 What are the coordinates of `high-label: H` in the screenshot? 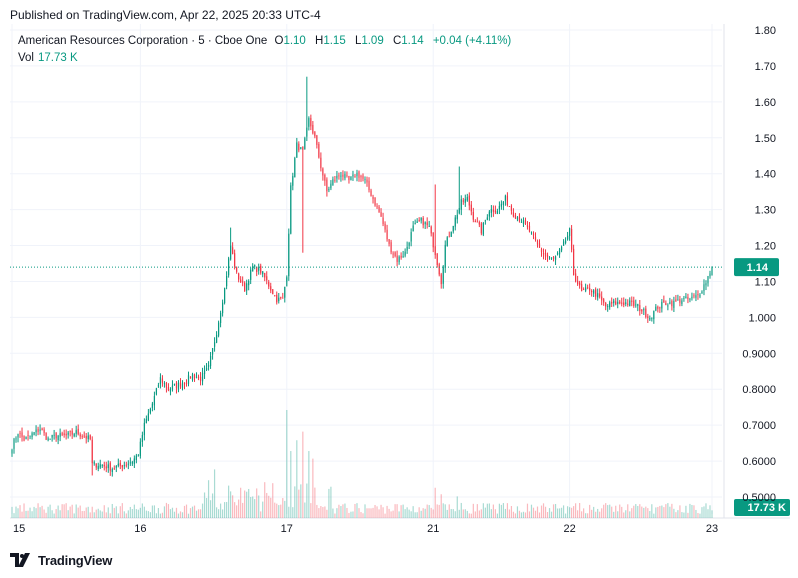 It's located at (319, 41).